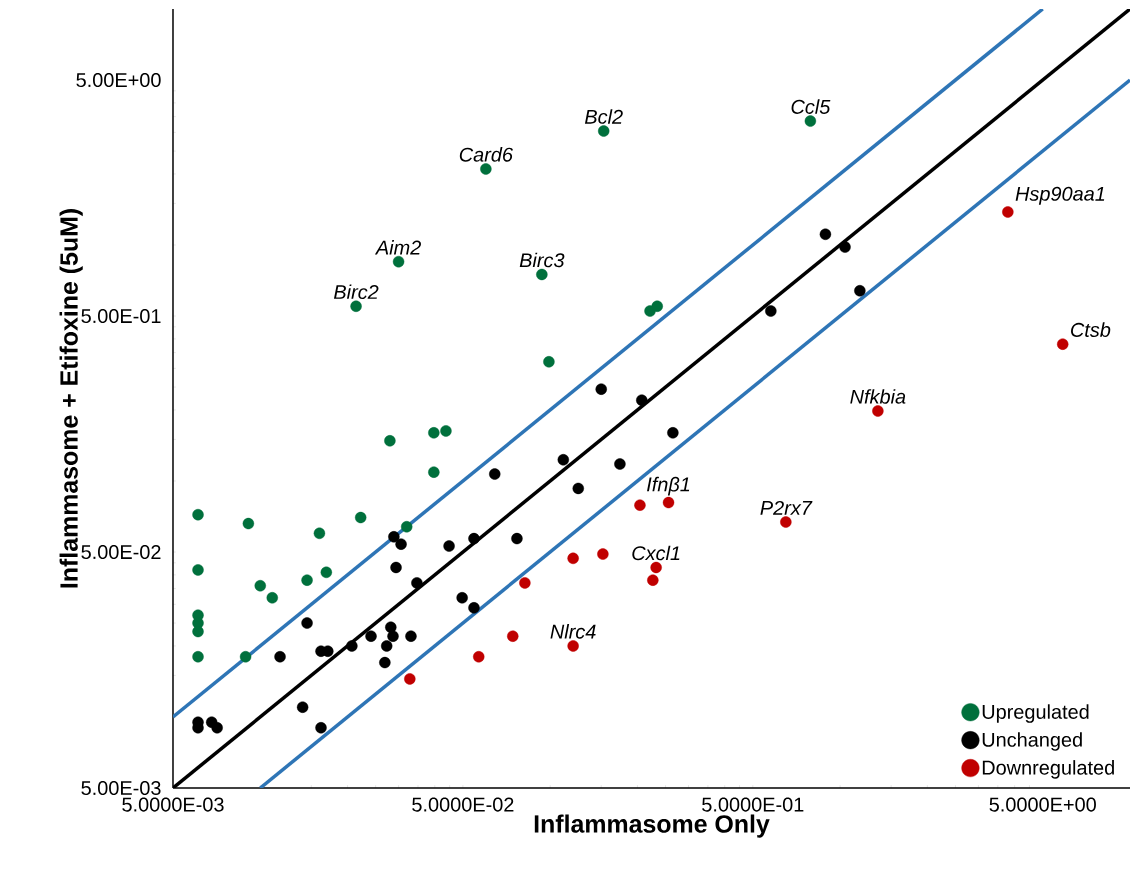  Describe the element at coordinates (121, 552) in the screenshot. I see `y-tick-label: 5.00E-02` at that location.